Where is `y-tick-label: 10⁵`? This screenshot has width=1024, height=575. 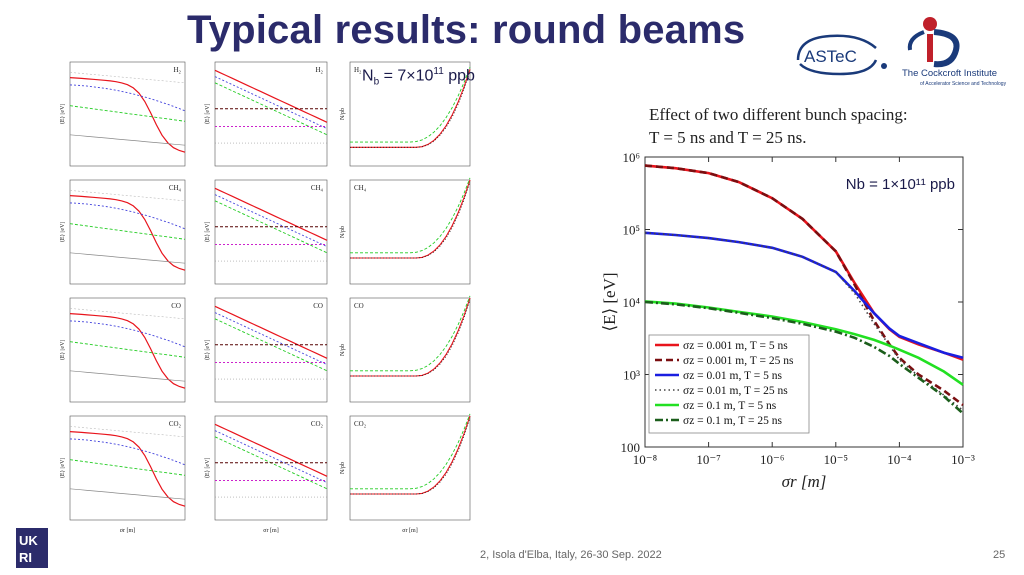
y-tick-label: 10⁵ is located at coordinates (631, 230).